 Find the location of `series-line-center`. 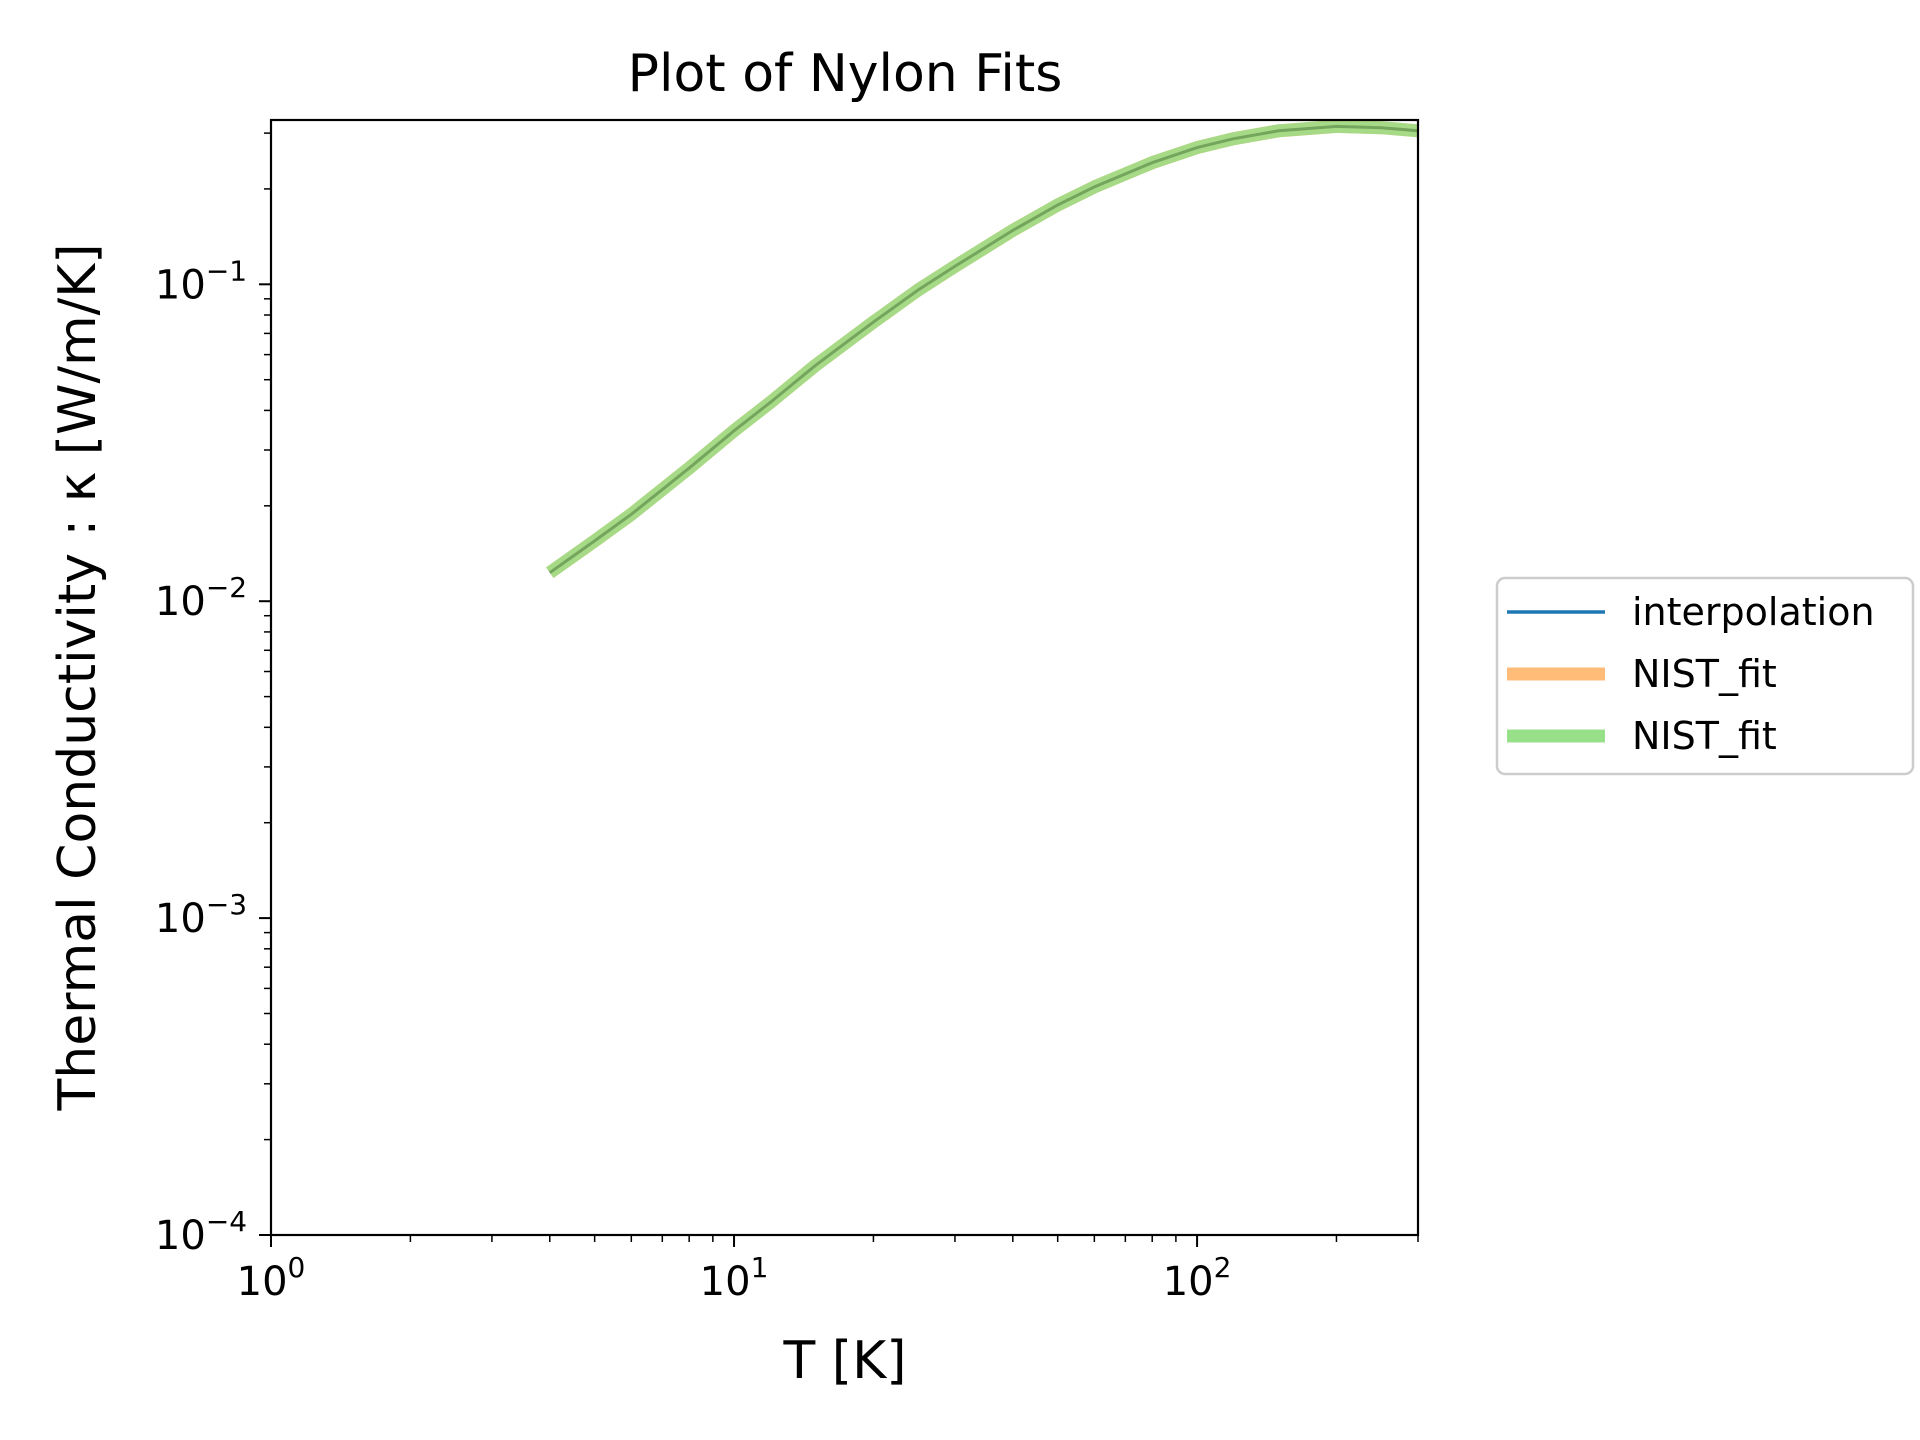

series-line-center is located at coordinates (983, 349).